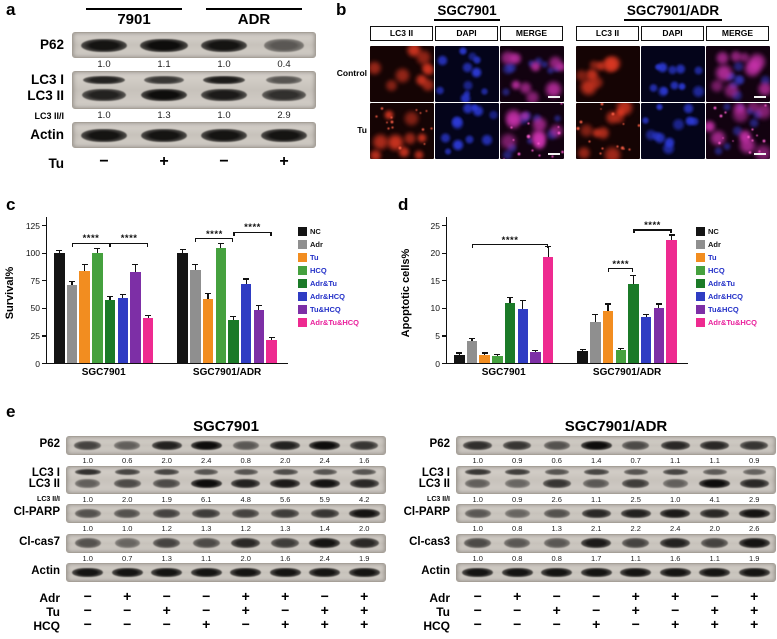  What do you see at coordinates (246, 323) in the screenshot?
I see `bar-adr-hcq` at bounding box center [246, 323].